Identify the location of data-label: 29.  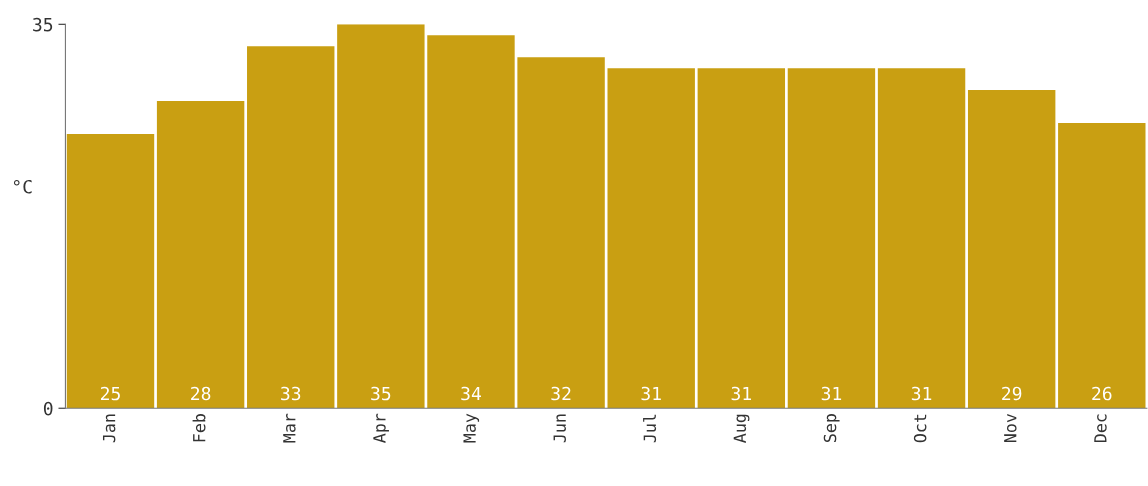
(1012, 393).